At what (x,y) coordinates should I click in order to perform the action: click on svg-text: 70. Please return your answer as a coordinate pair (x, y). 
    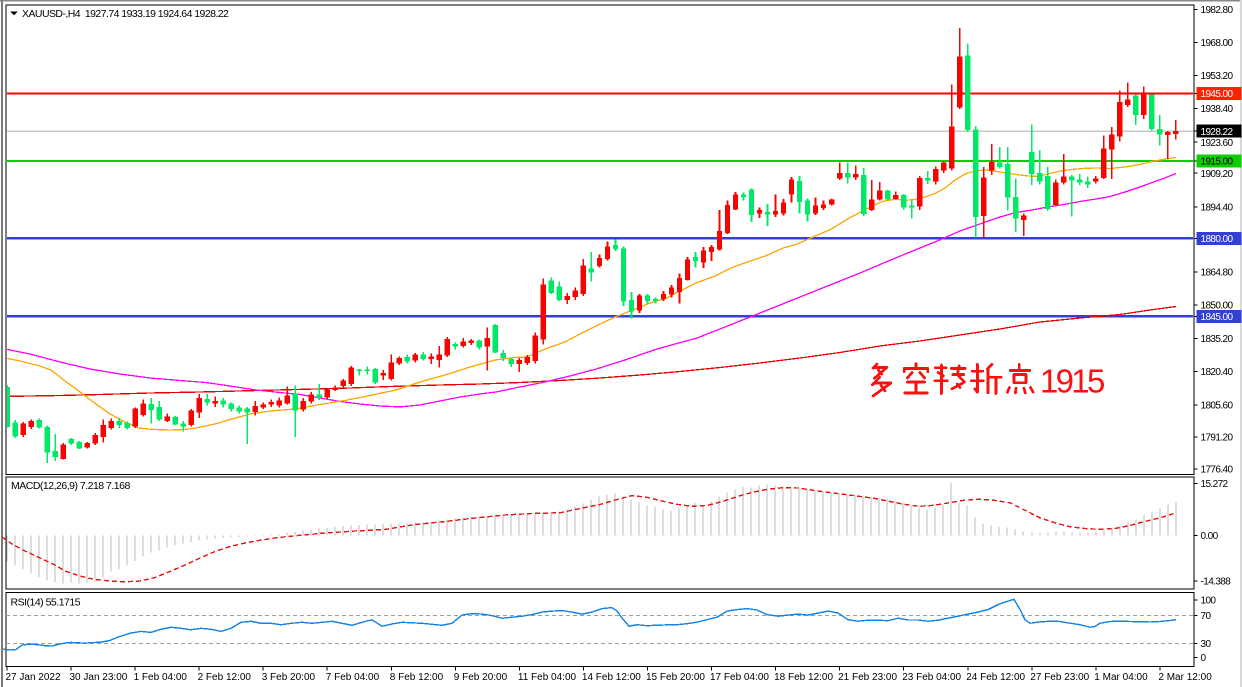
    Looking at the image, I should click on (1206, 616).